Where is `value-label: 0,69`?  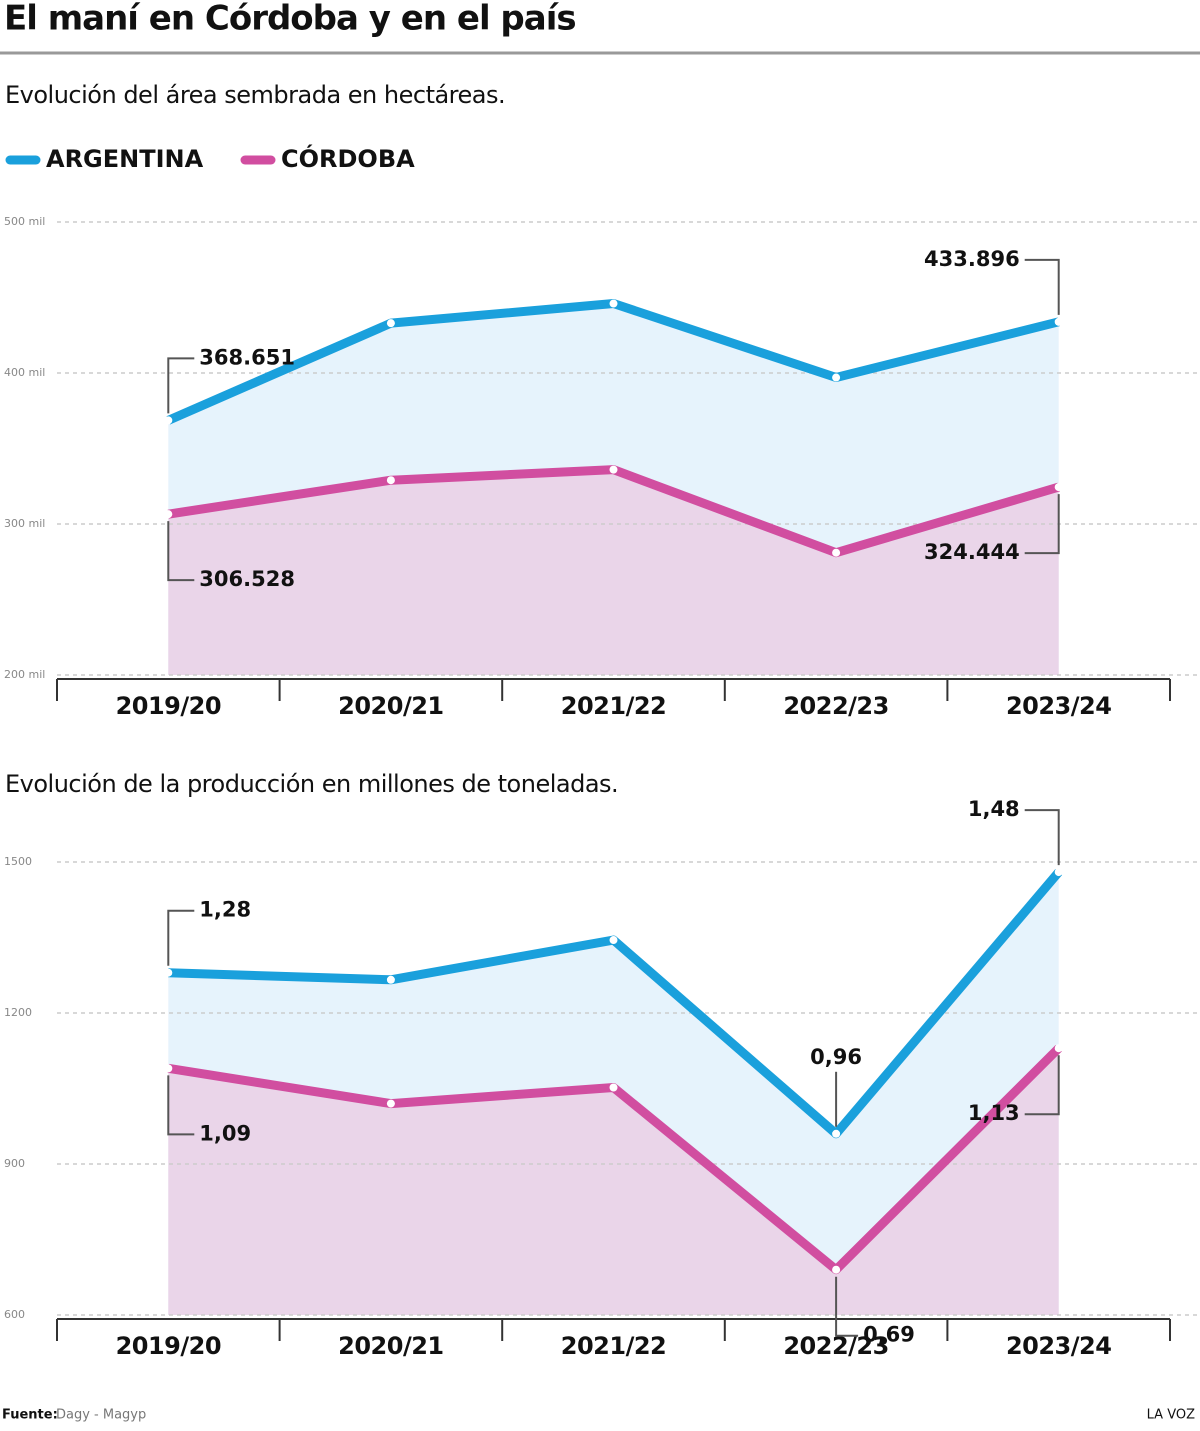
value-label: 0,69 is located at coordinates (889, 1335).